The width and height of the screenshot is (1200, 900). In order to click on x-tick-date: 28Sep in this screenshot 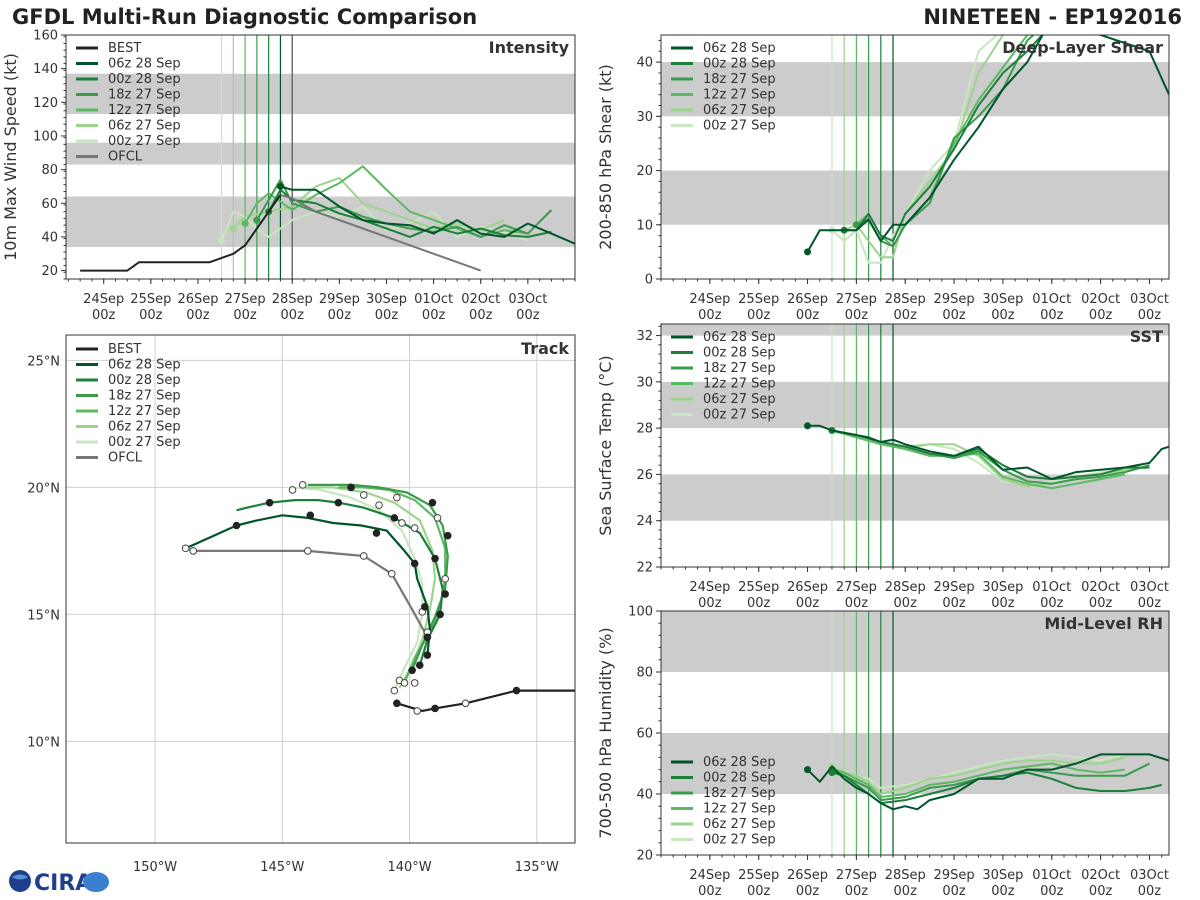, I will do `click(905, 587)`.